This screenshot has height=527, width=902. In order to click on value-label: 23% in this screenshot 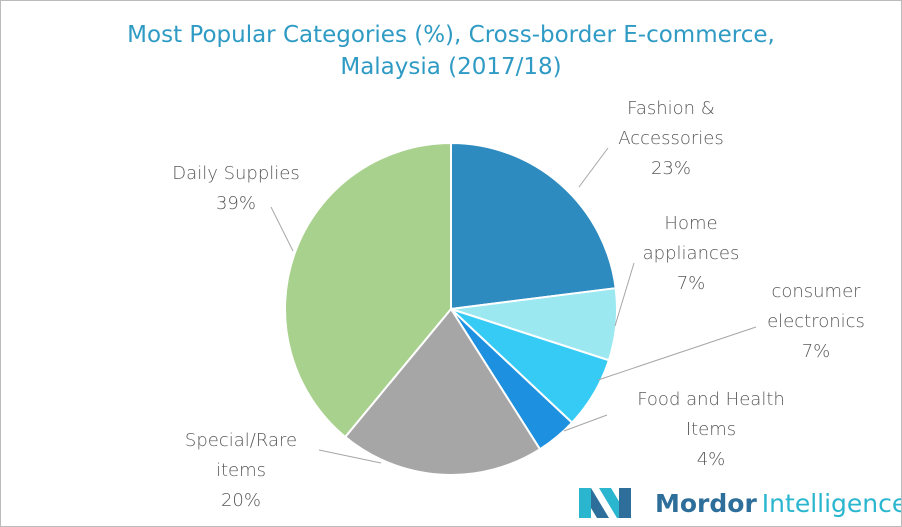, I will do `click(670, 168)`.